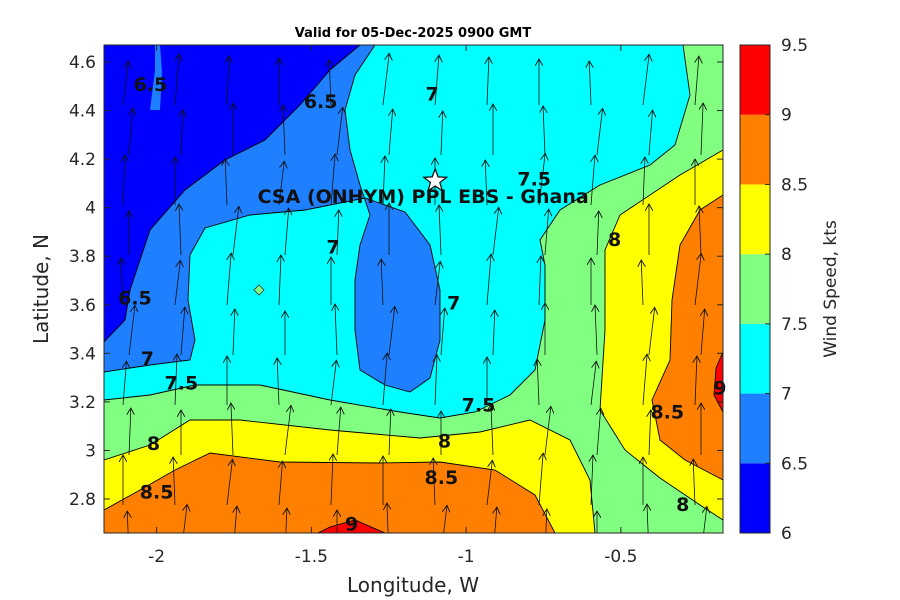 Image resolution: width=900 pixels, height=600 pixels. What do you see at coordinates (82, 354) in the screenshot?
I see `y-tick-label: 3.4` at bounding box center [82, 354].